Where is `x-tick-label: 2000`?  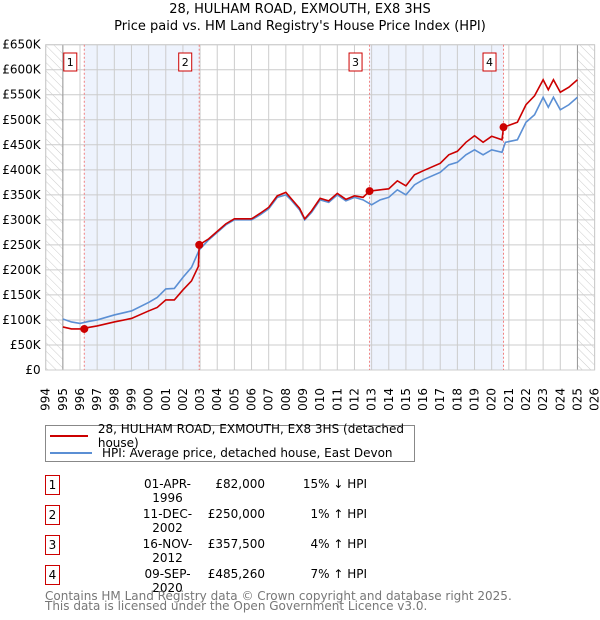 x-tick-label: 2000 is located at coordinates (149, 399).